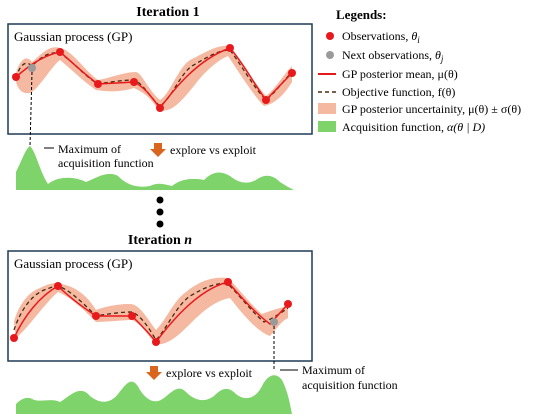 The height and width of the screenshot is (418, 550). I want to click on legend-item-uncertainty: GP posterior uncertainity, μ(θ) ± σ(θ), so click(431, 109).